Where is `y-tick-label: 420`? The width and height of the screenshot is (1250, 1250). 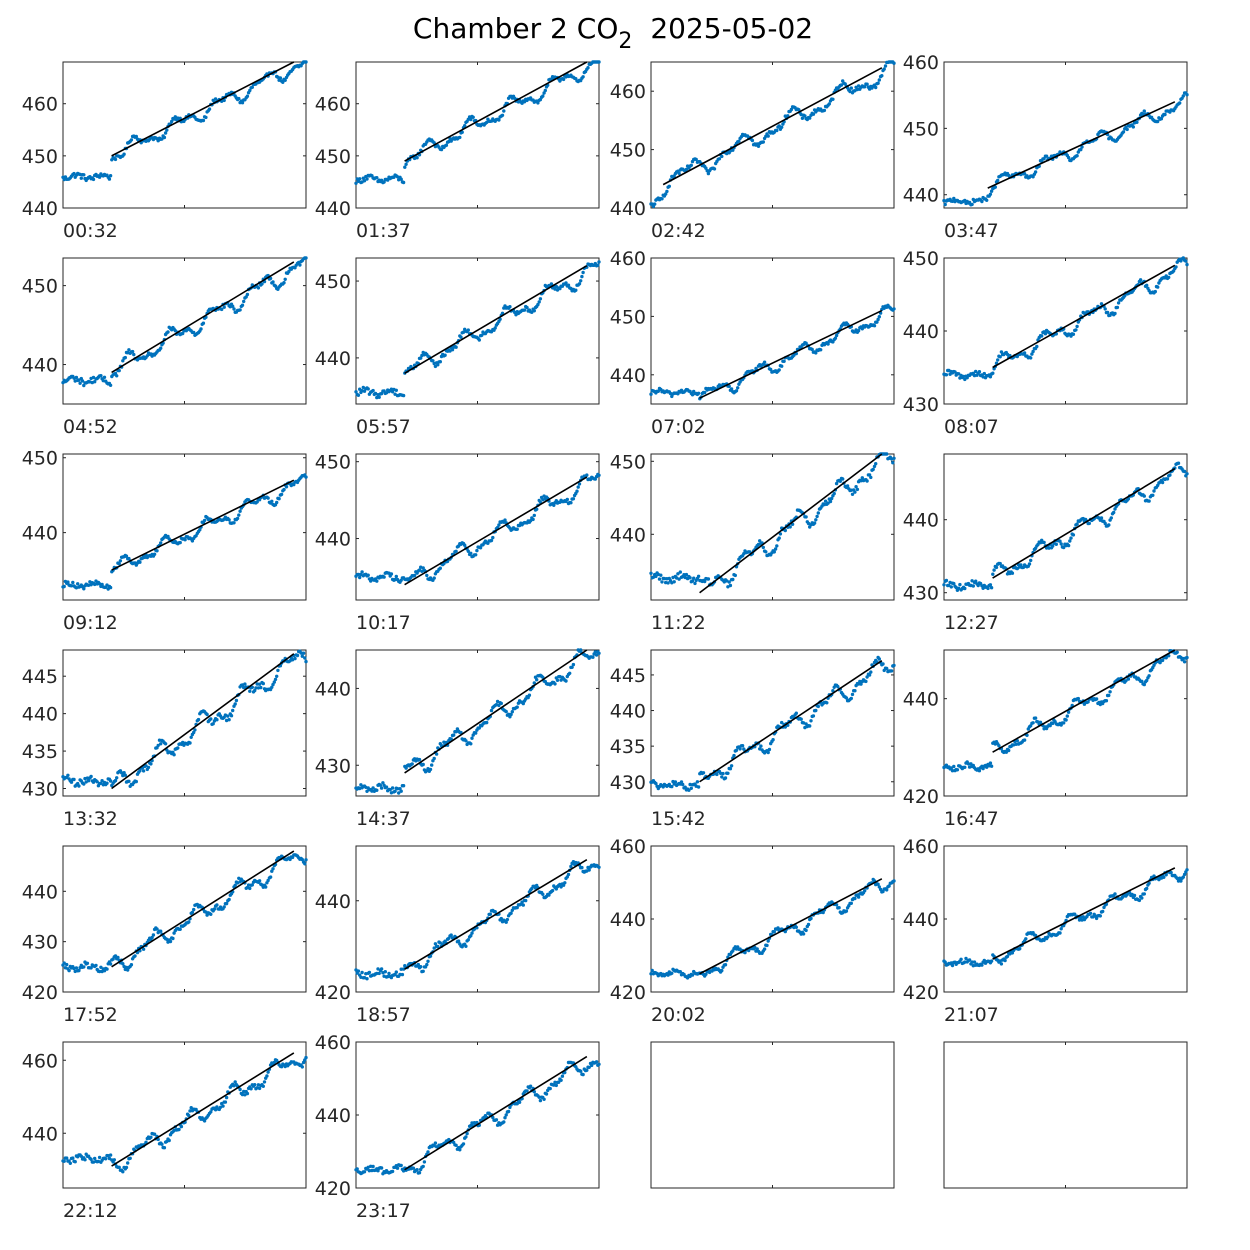 y-tick-label: 420 is located at coordinates (333, 993).